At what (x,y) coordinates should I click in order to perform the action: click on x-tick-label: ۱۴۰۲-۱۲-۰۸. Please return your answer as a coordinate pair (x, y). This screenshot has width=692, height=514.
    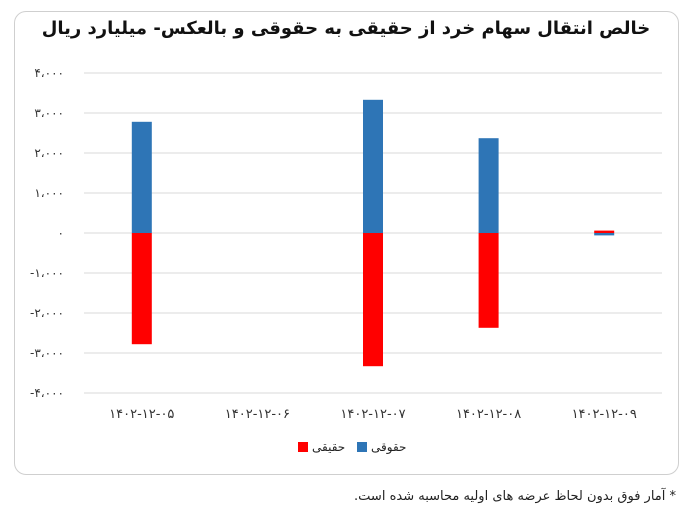
    Looking at the image, I should click on (488, 414).